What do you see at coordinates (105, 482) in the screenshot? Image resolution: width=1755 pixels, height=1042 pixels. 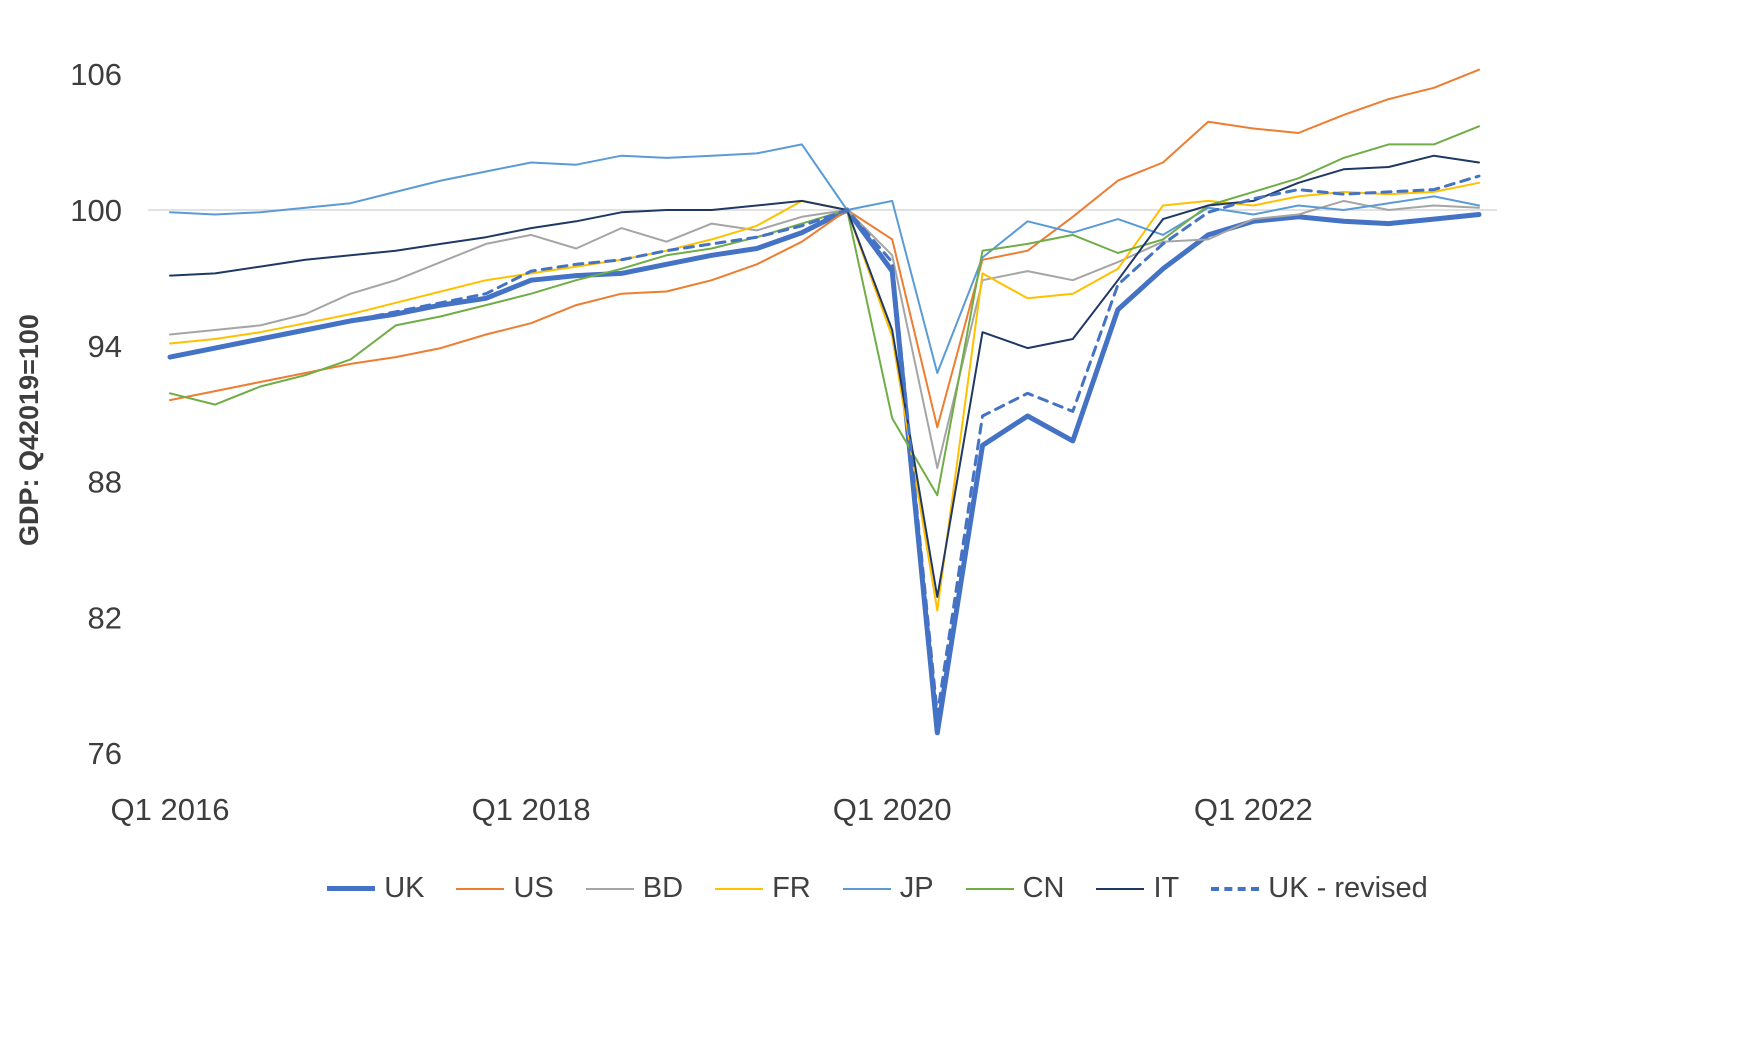 I see `y-tick-label-88: 88` at bounding box center [105, 482].